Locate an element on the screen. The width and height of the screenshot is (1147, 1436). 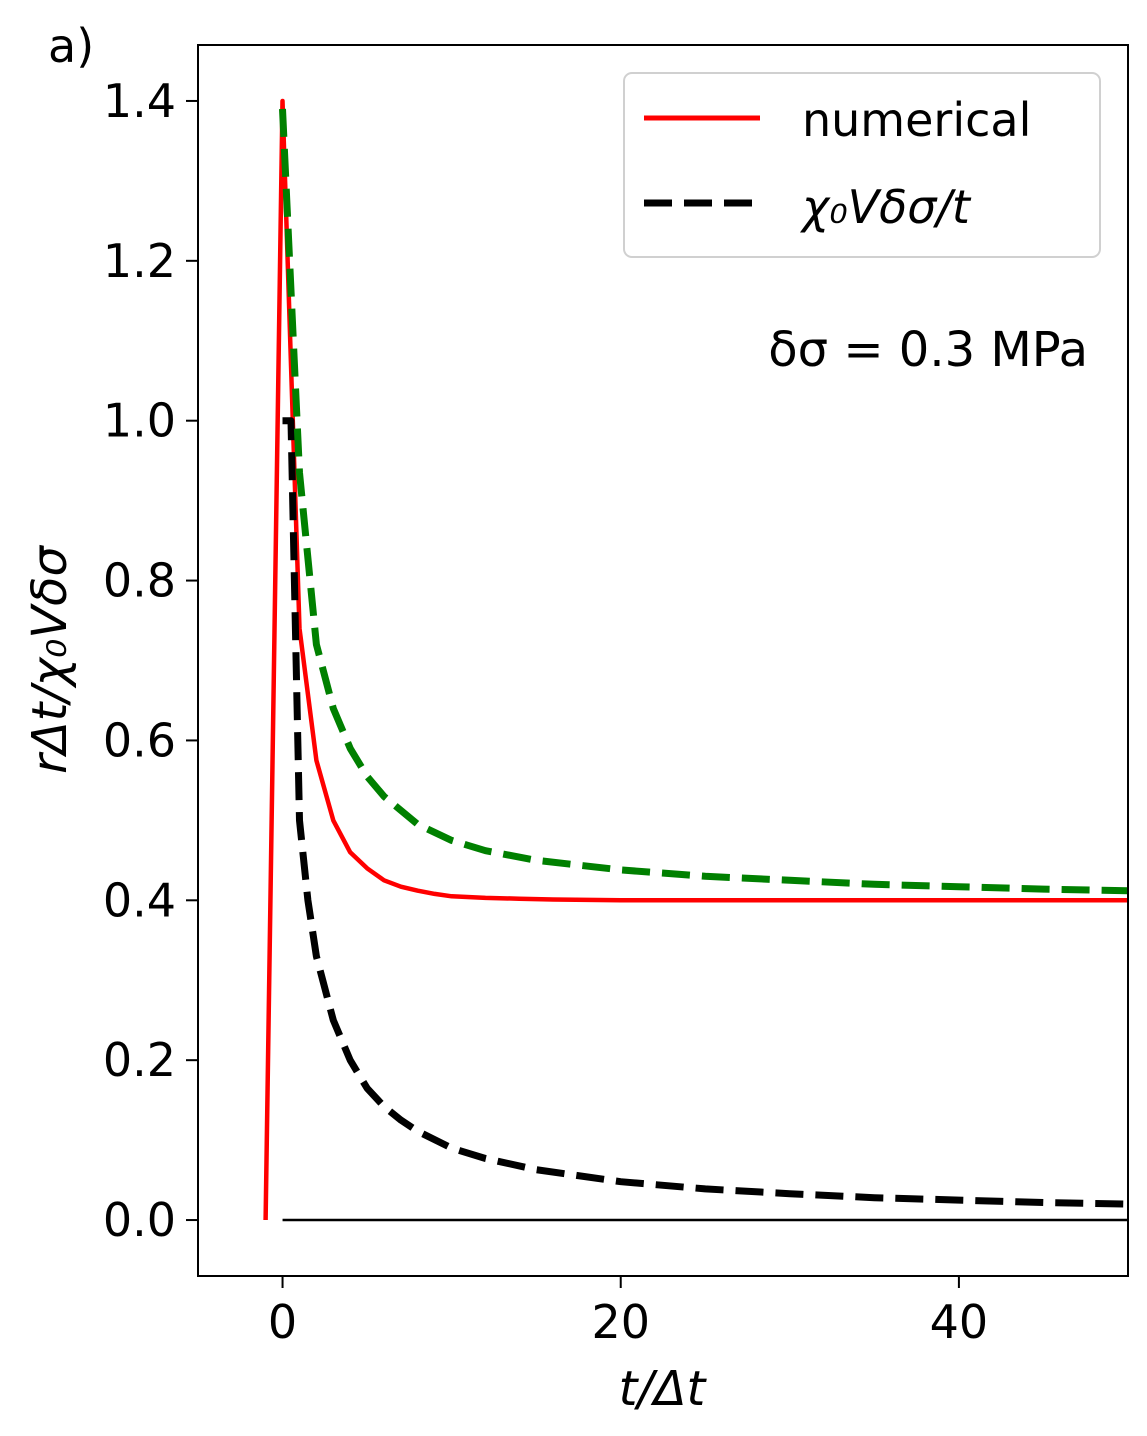
x-tick-label: 40 is located at coordinates (959, 1322).